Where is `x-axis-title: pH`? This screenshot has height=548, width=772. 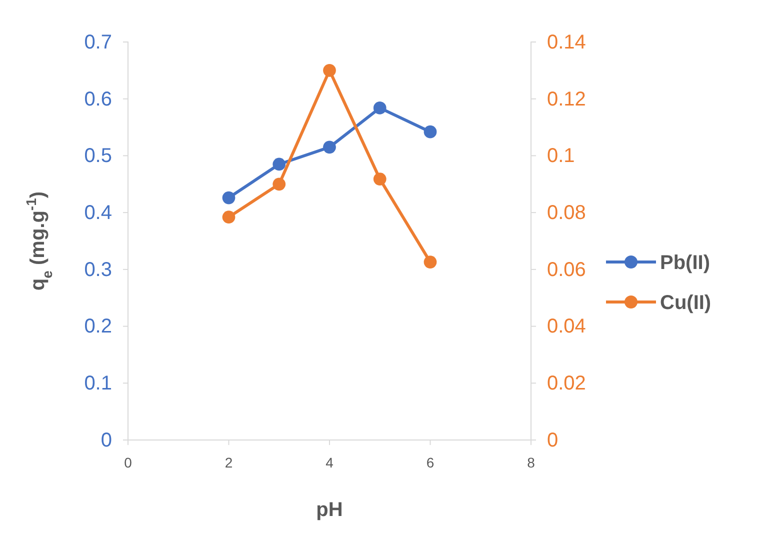
x-axis-title: pH is located at coordinates (329, 510).